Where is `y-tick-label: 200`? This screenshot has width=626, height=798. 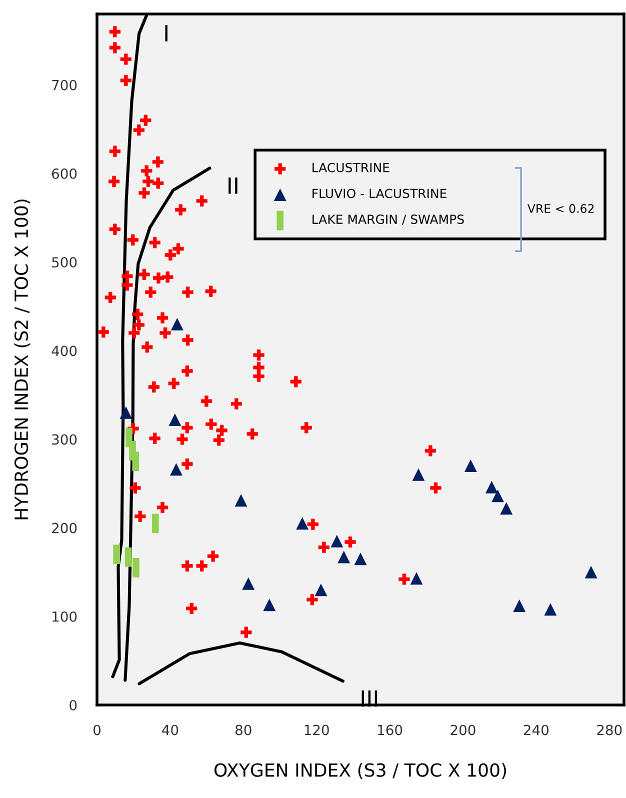 y-tick-label: 200 is located at coordinates (64, 528).